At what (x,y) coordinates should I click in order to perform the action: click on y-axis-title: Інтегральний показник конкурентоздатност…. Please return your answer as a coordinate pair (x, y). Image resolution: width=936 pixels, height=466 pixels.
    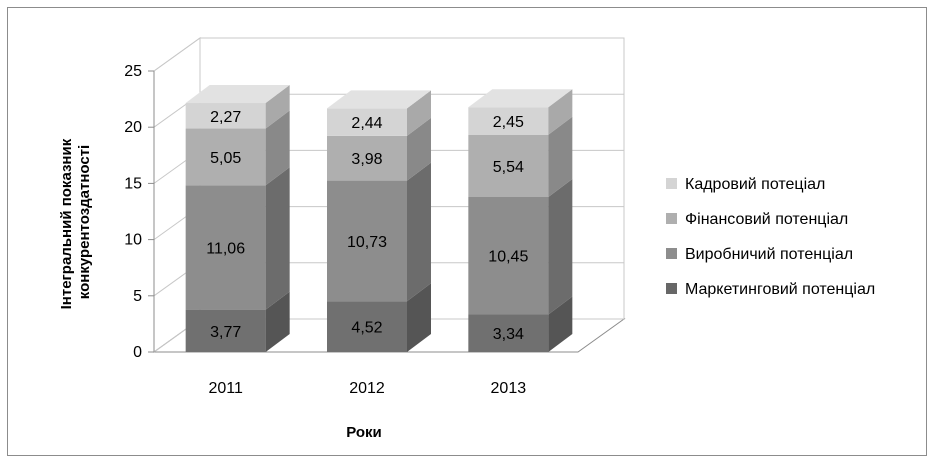
    Looking at the image, I should click on (75, 222).